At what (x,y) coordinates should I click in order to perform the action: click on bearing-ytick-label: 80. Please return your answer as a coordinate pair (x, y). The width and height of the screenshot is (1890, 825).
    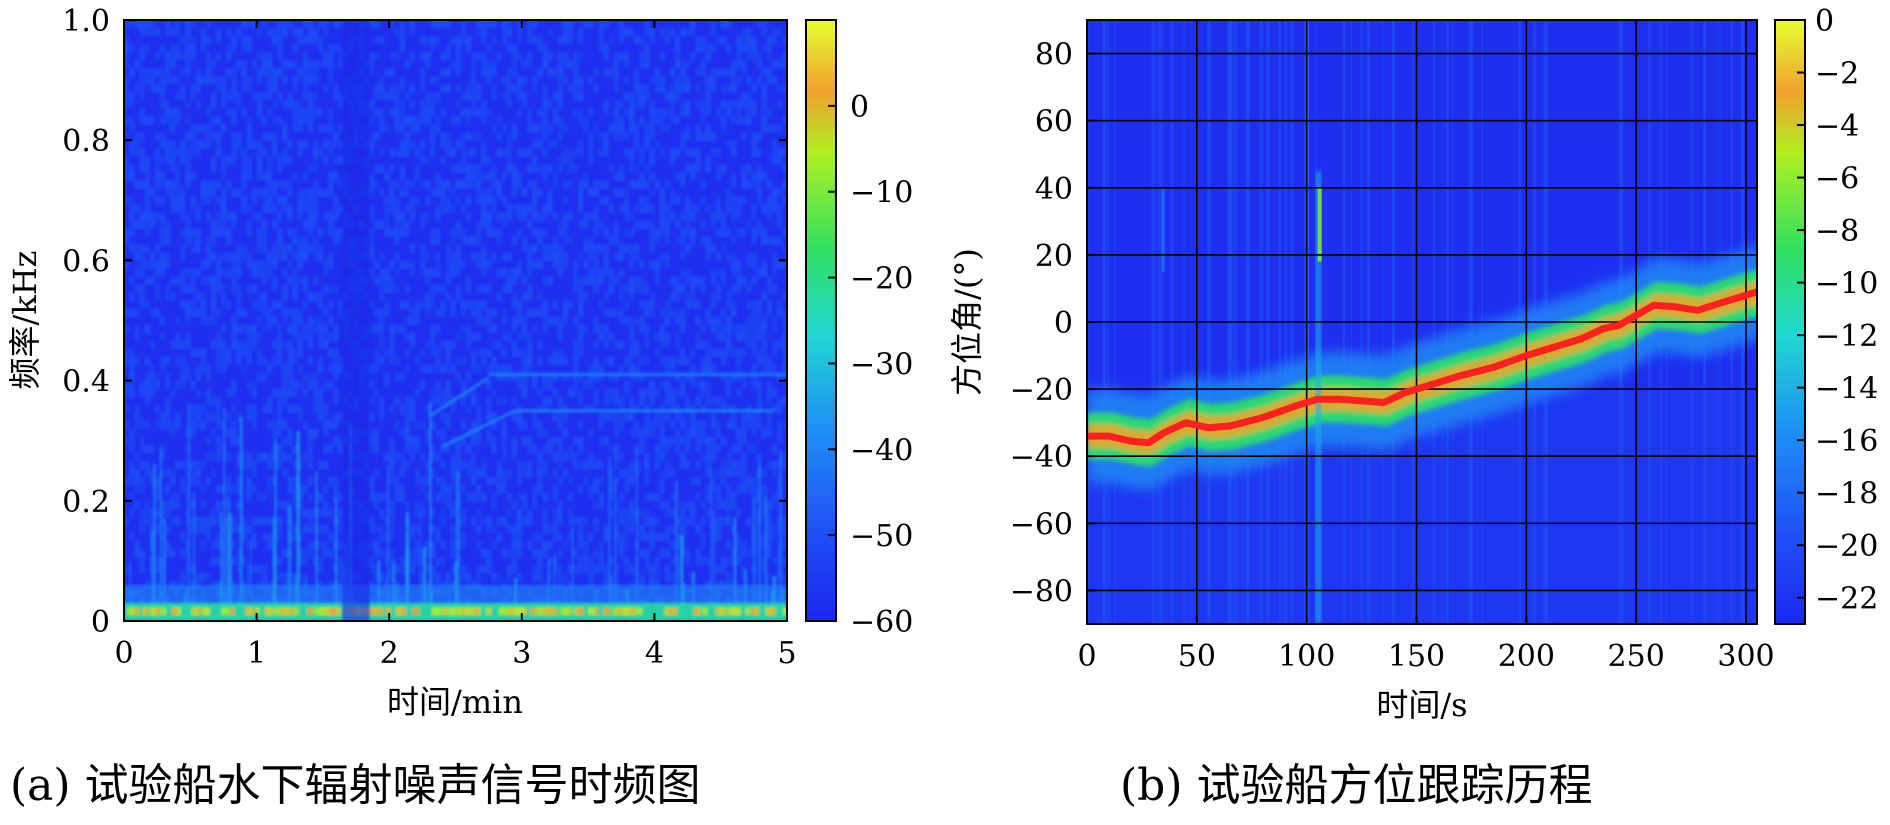
    Looking at the image, I should click on (1054, 55).